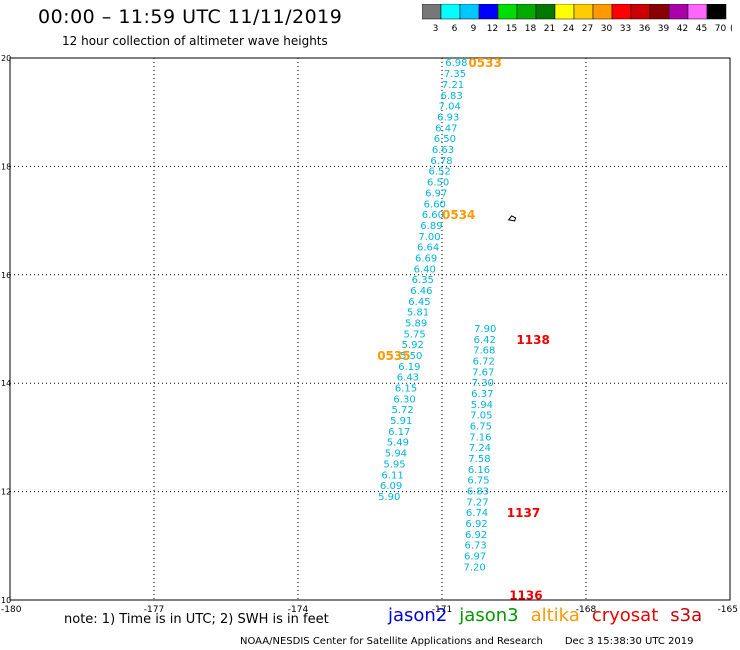 The height and width of the screenshot is (650, 740). I want to click on wave-height-value: 5.91, so click(401, 421).